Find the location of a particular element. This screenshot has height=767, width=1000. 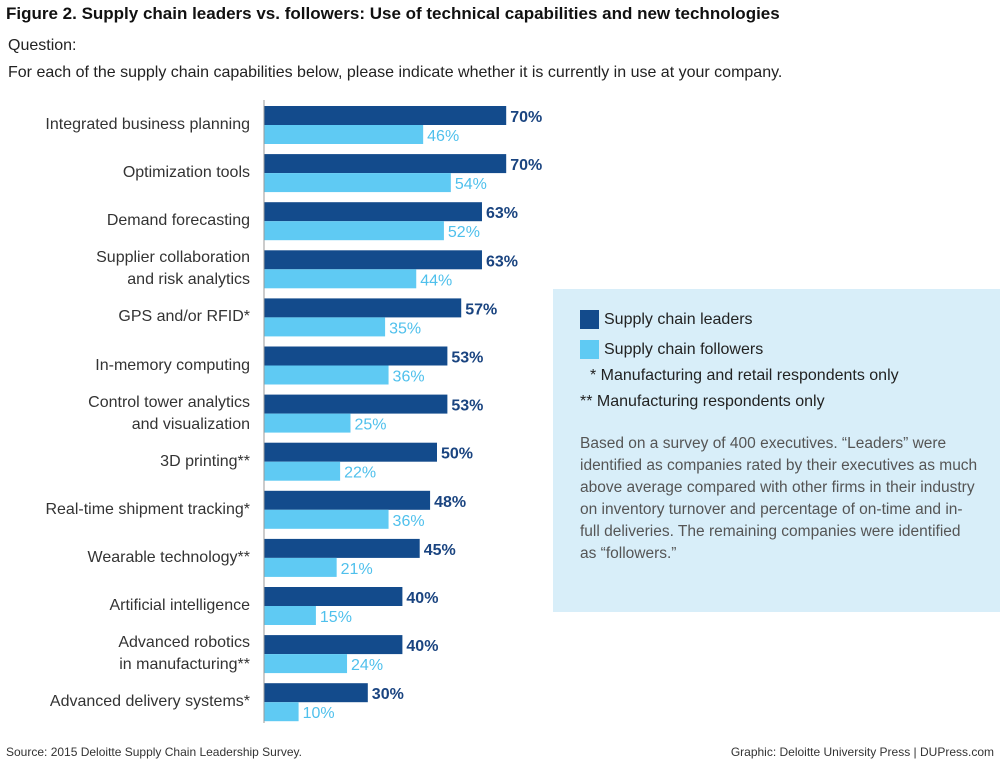

category-label-line: Optimization tools is located at coordinates (186, 173).